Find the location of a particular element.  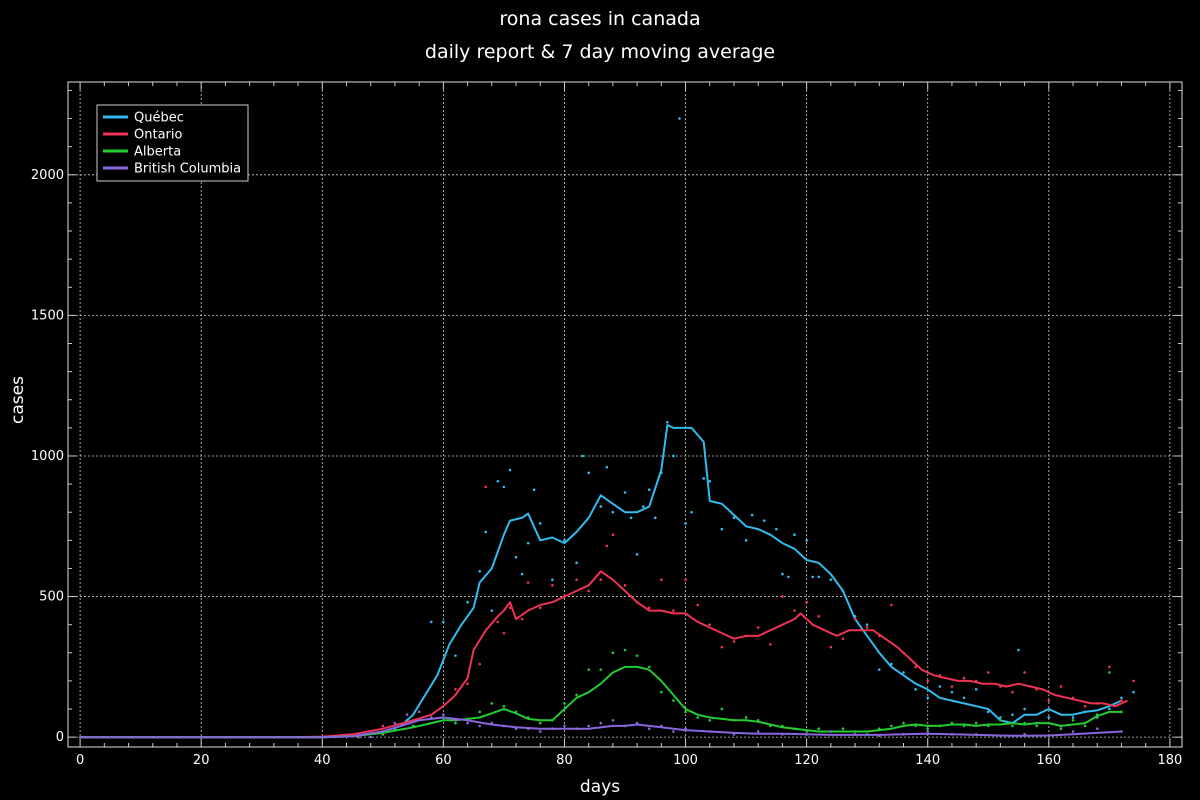

y-tick-label: 1500 is located at coordinates (47, 315).